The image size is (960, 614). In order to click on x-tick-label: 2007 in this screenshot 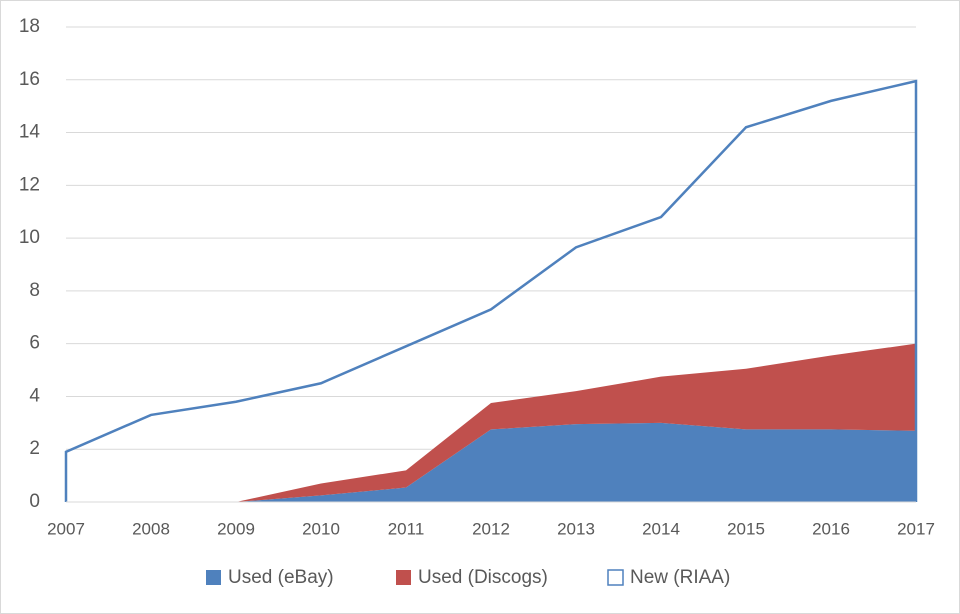, I will do `click(66, 528)`.